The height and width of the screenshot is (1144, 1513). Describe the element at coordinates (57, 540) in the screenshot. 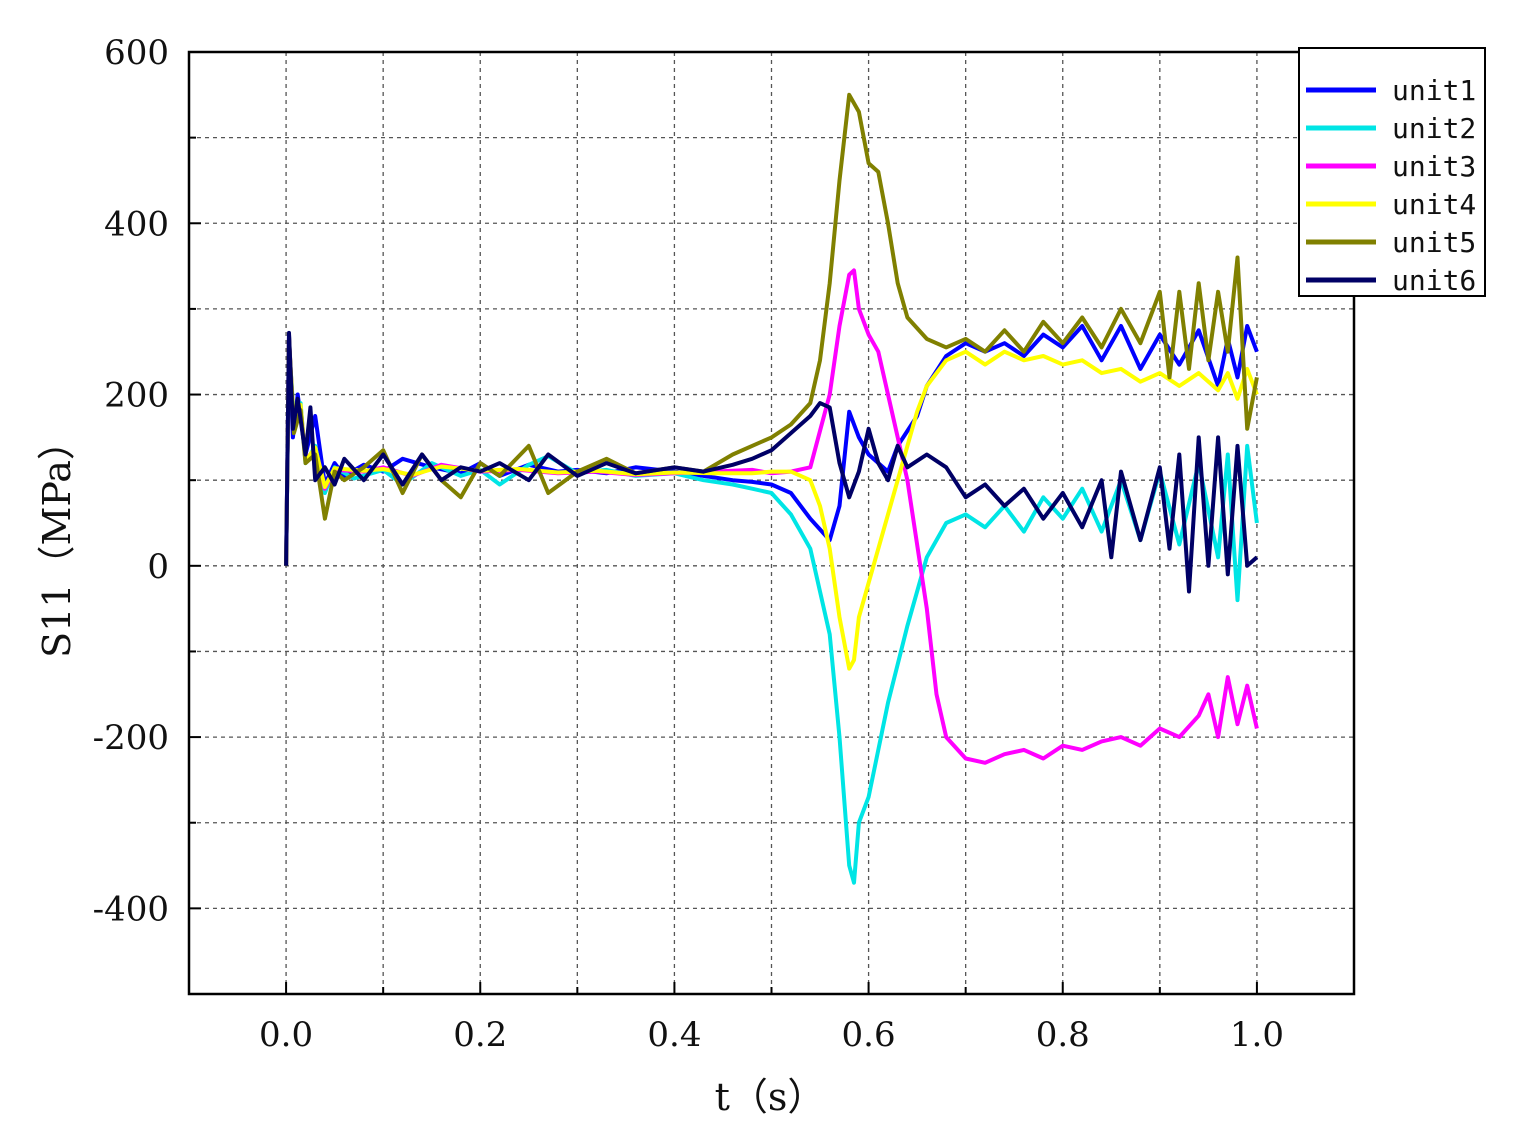

I see `y-axis-title: S11（MPa）` at that location.